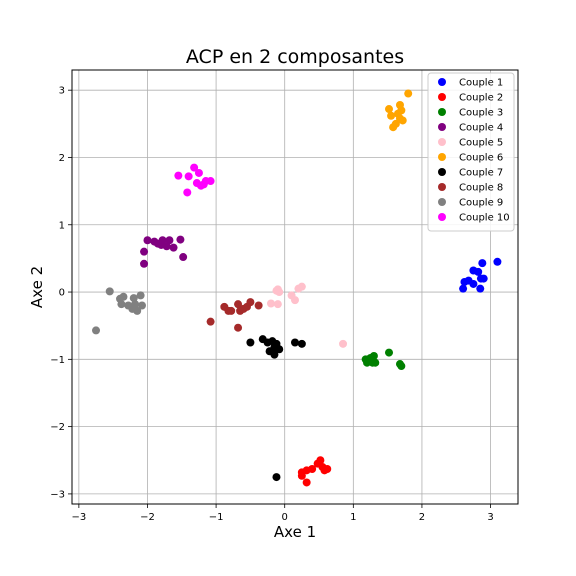  Describe the element at coordinates (62, 91) in the screenshot. I see `y-tick-label: 3` at that location.